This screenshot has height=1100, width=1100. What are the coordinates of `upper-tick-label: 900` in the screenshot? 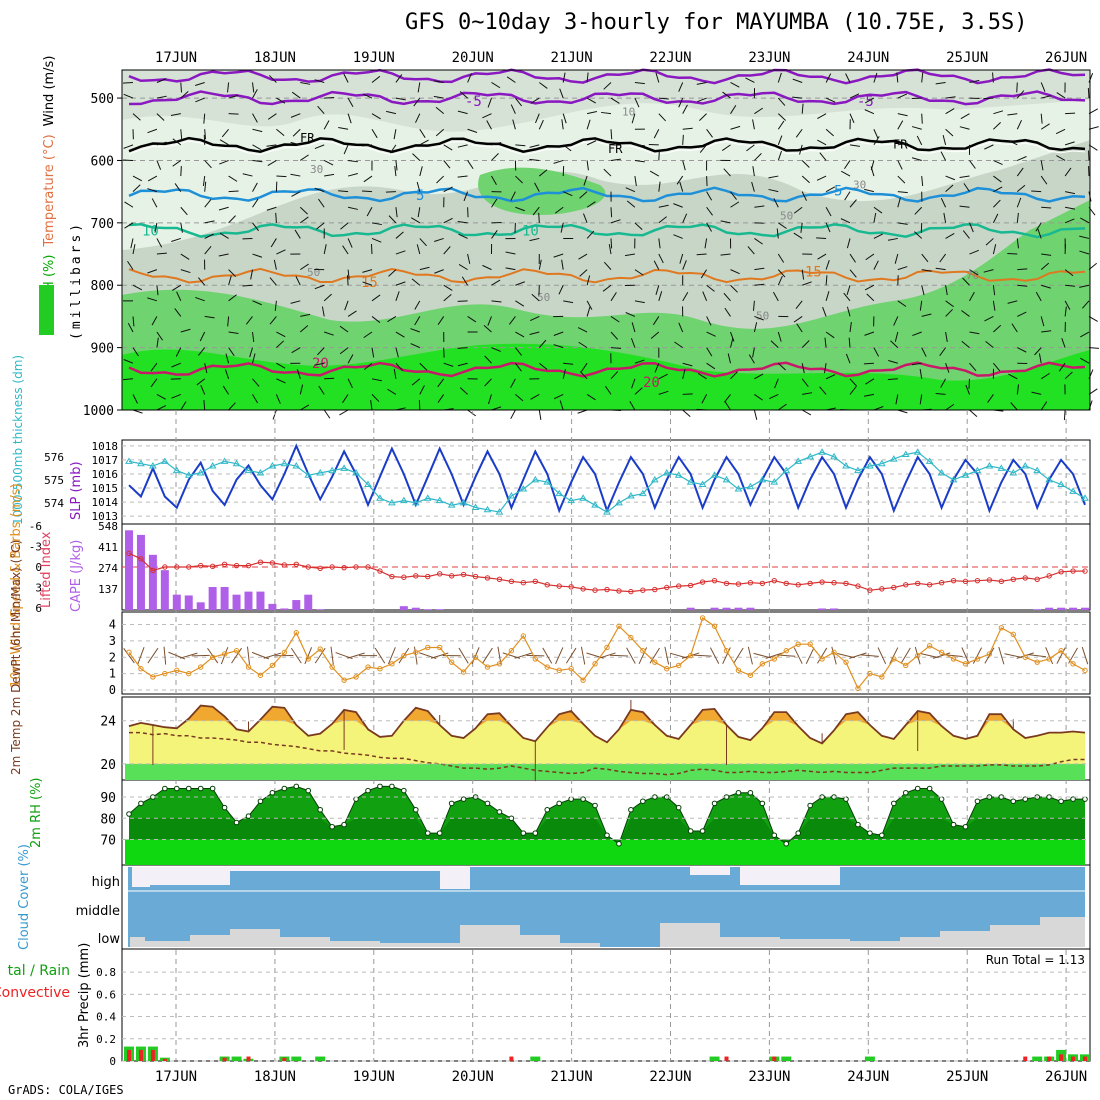 It's located at (102, 349).